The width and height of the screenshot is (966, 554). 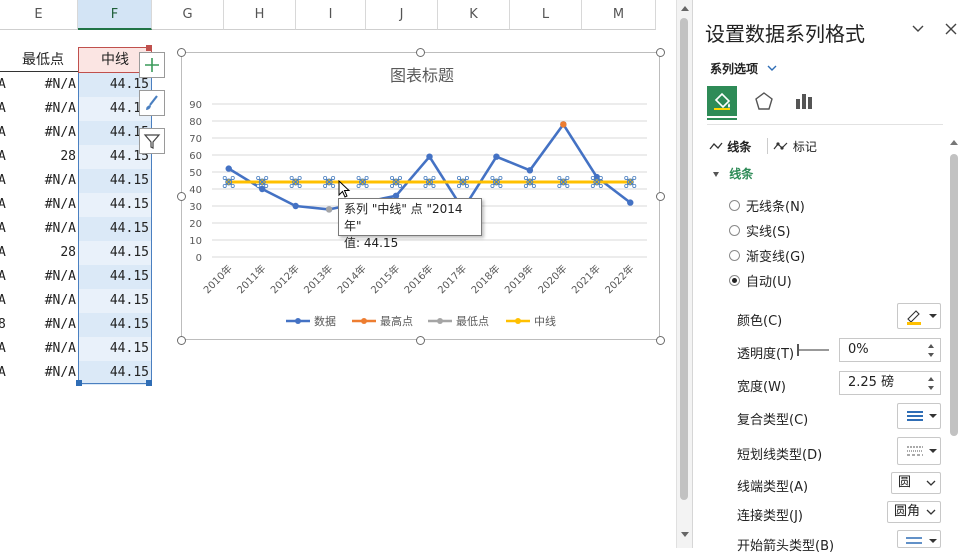 What do you see at coordinates (767, 206) in the screenshot?
I see `line-radio-option: 无线条(N)` at bounding box center [767, 206].